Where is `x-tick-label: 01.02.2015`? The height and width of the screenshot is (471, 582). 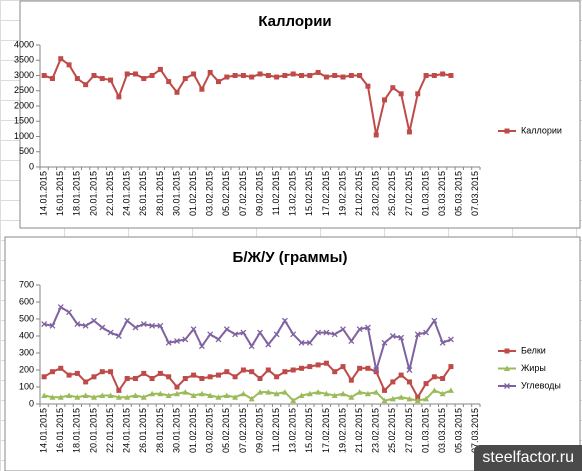 x-tick-label: 01.02.2015 is located at coordinates (193, 193).